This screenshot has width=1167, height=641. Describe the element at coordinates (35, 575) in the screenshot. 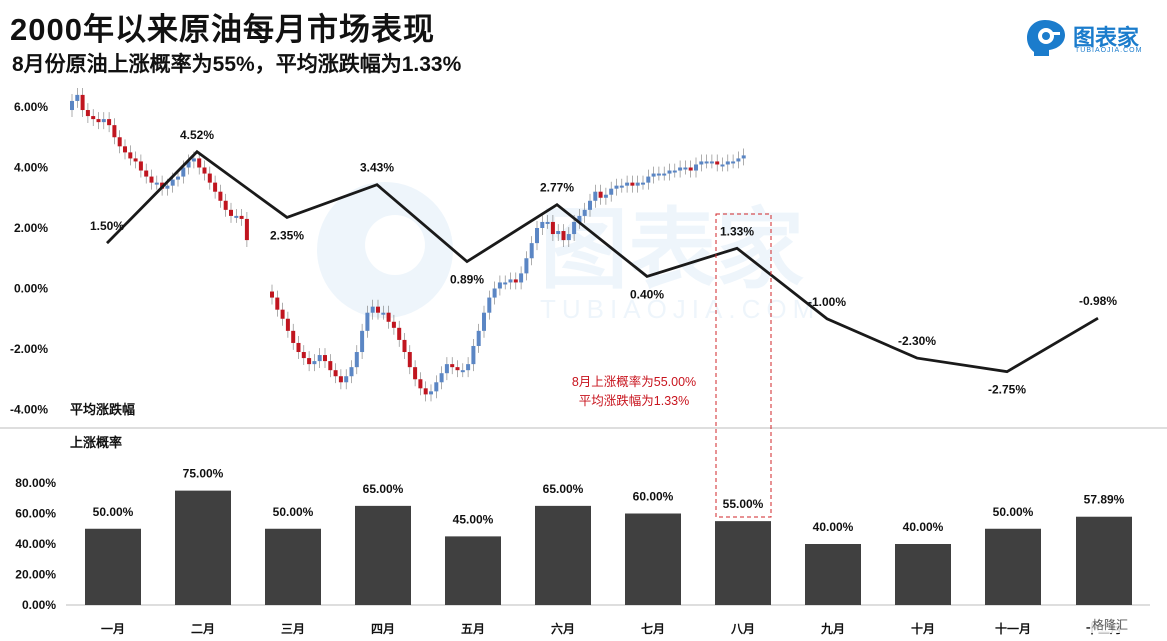

I see `bottom-y-tick-label: 20.00%` at that location.